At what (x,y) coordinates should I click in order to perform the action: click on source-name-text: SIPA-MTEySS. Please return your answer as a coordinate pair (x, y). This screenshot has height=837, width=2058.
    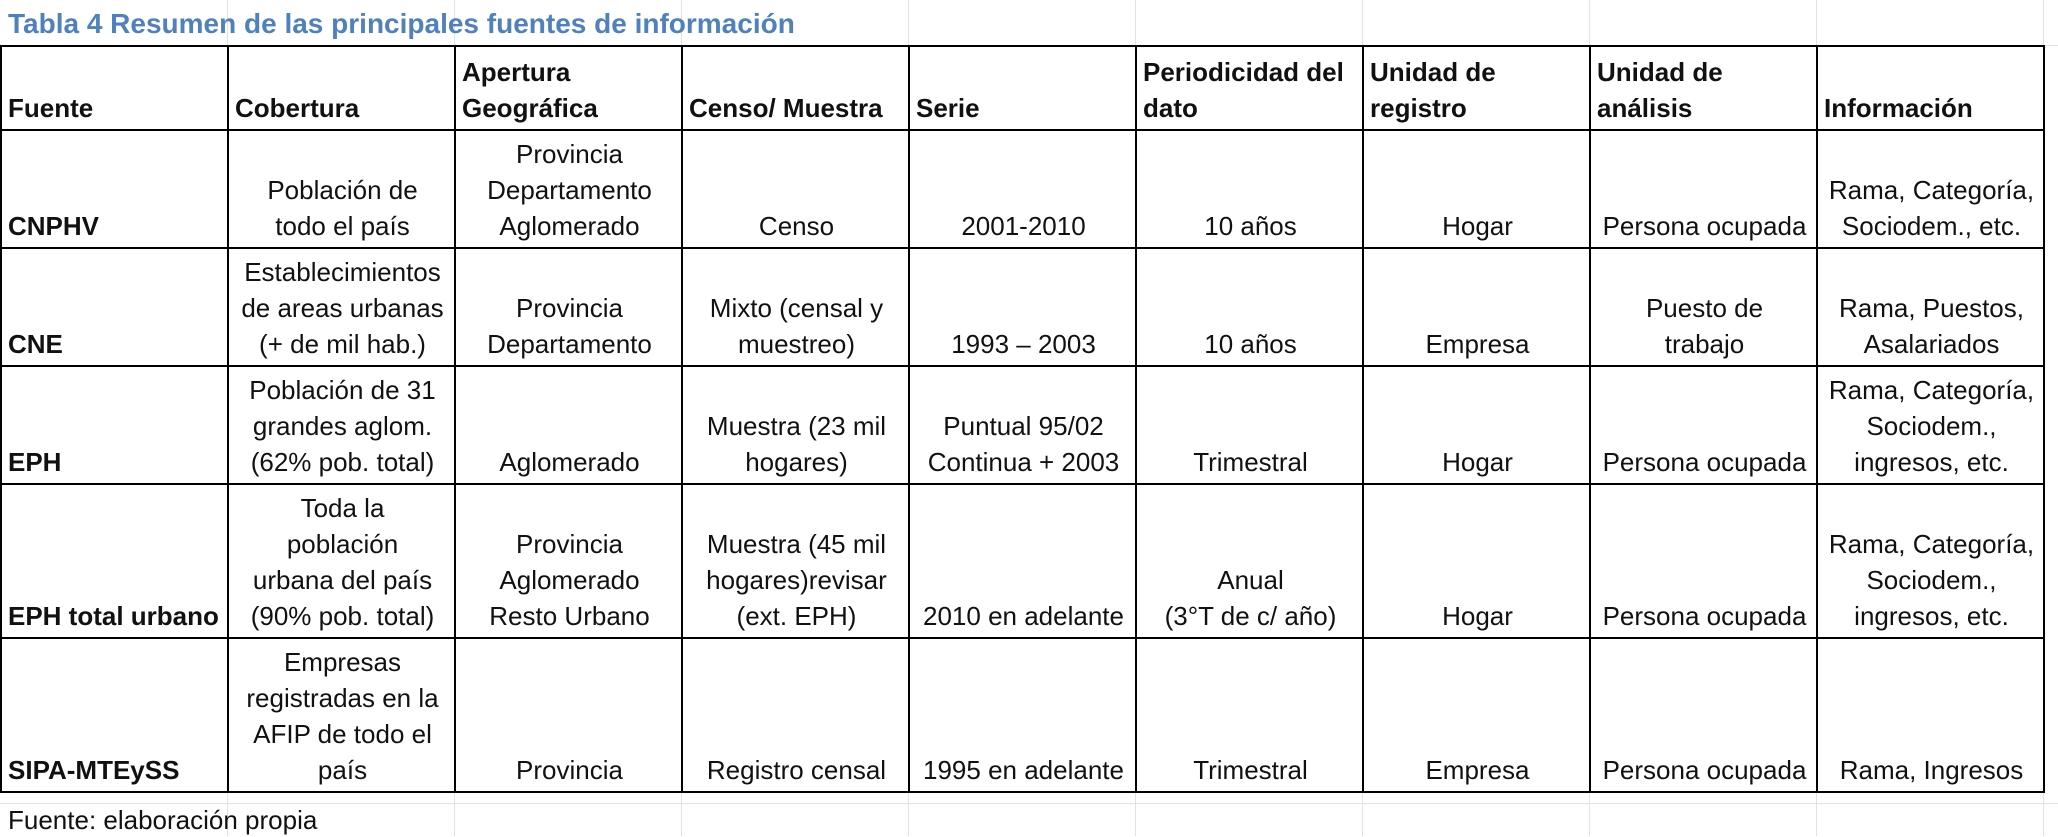
    Looking at the image, I should click on (94, 770).